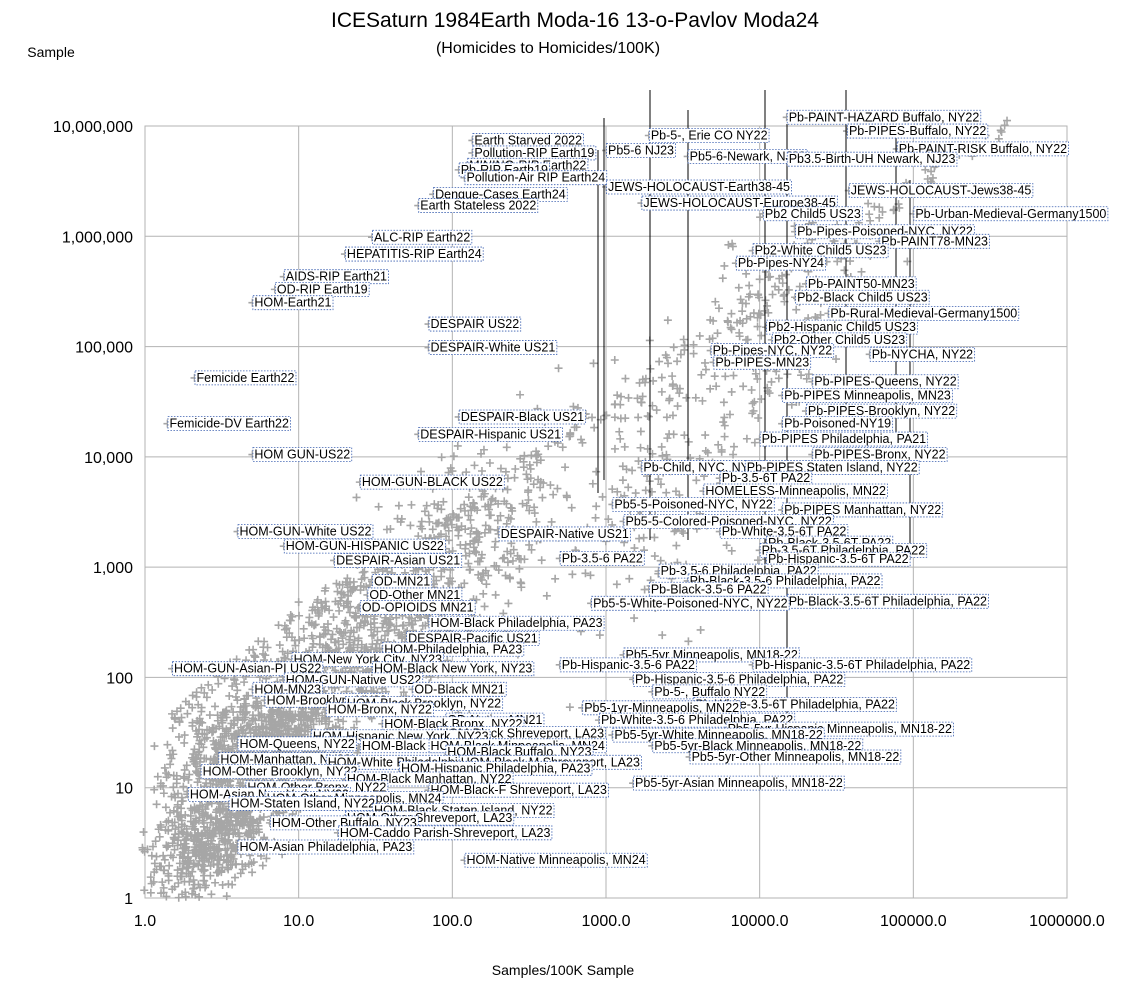 This screenshot has width=1144, height=991. What do you see at coordinates (493, 348) in the screenshot?
I see `data-label: DESPAIR-White US21` at bounding box center [493, 348].